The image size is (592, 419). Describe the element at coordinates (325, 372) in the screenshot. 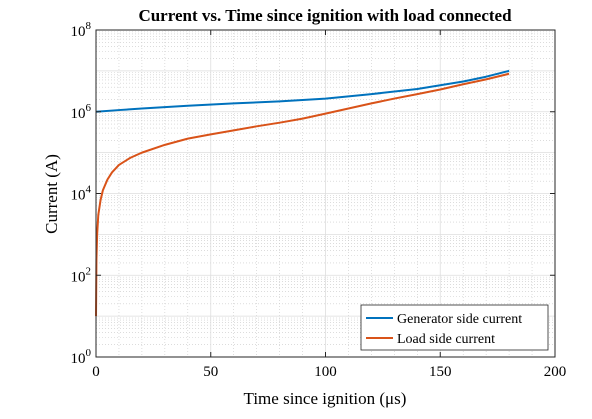

I see `x-tick-label: 100` at that location.